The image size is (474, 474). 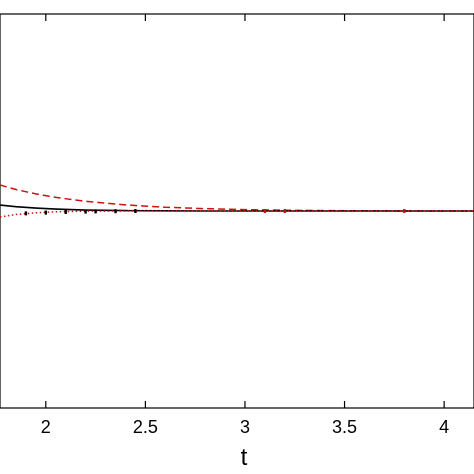 I want to click on series-2-line, so click(x=237, y=214).